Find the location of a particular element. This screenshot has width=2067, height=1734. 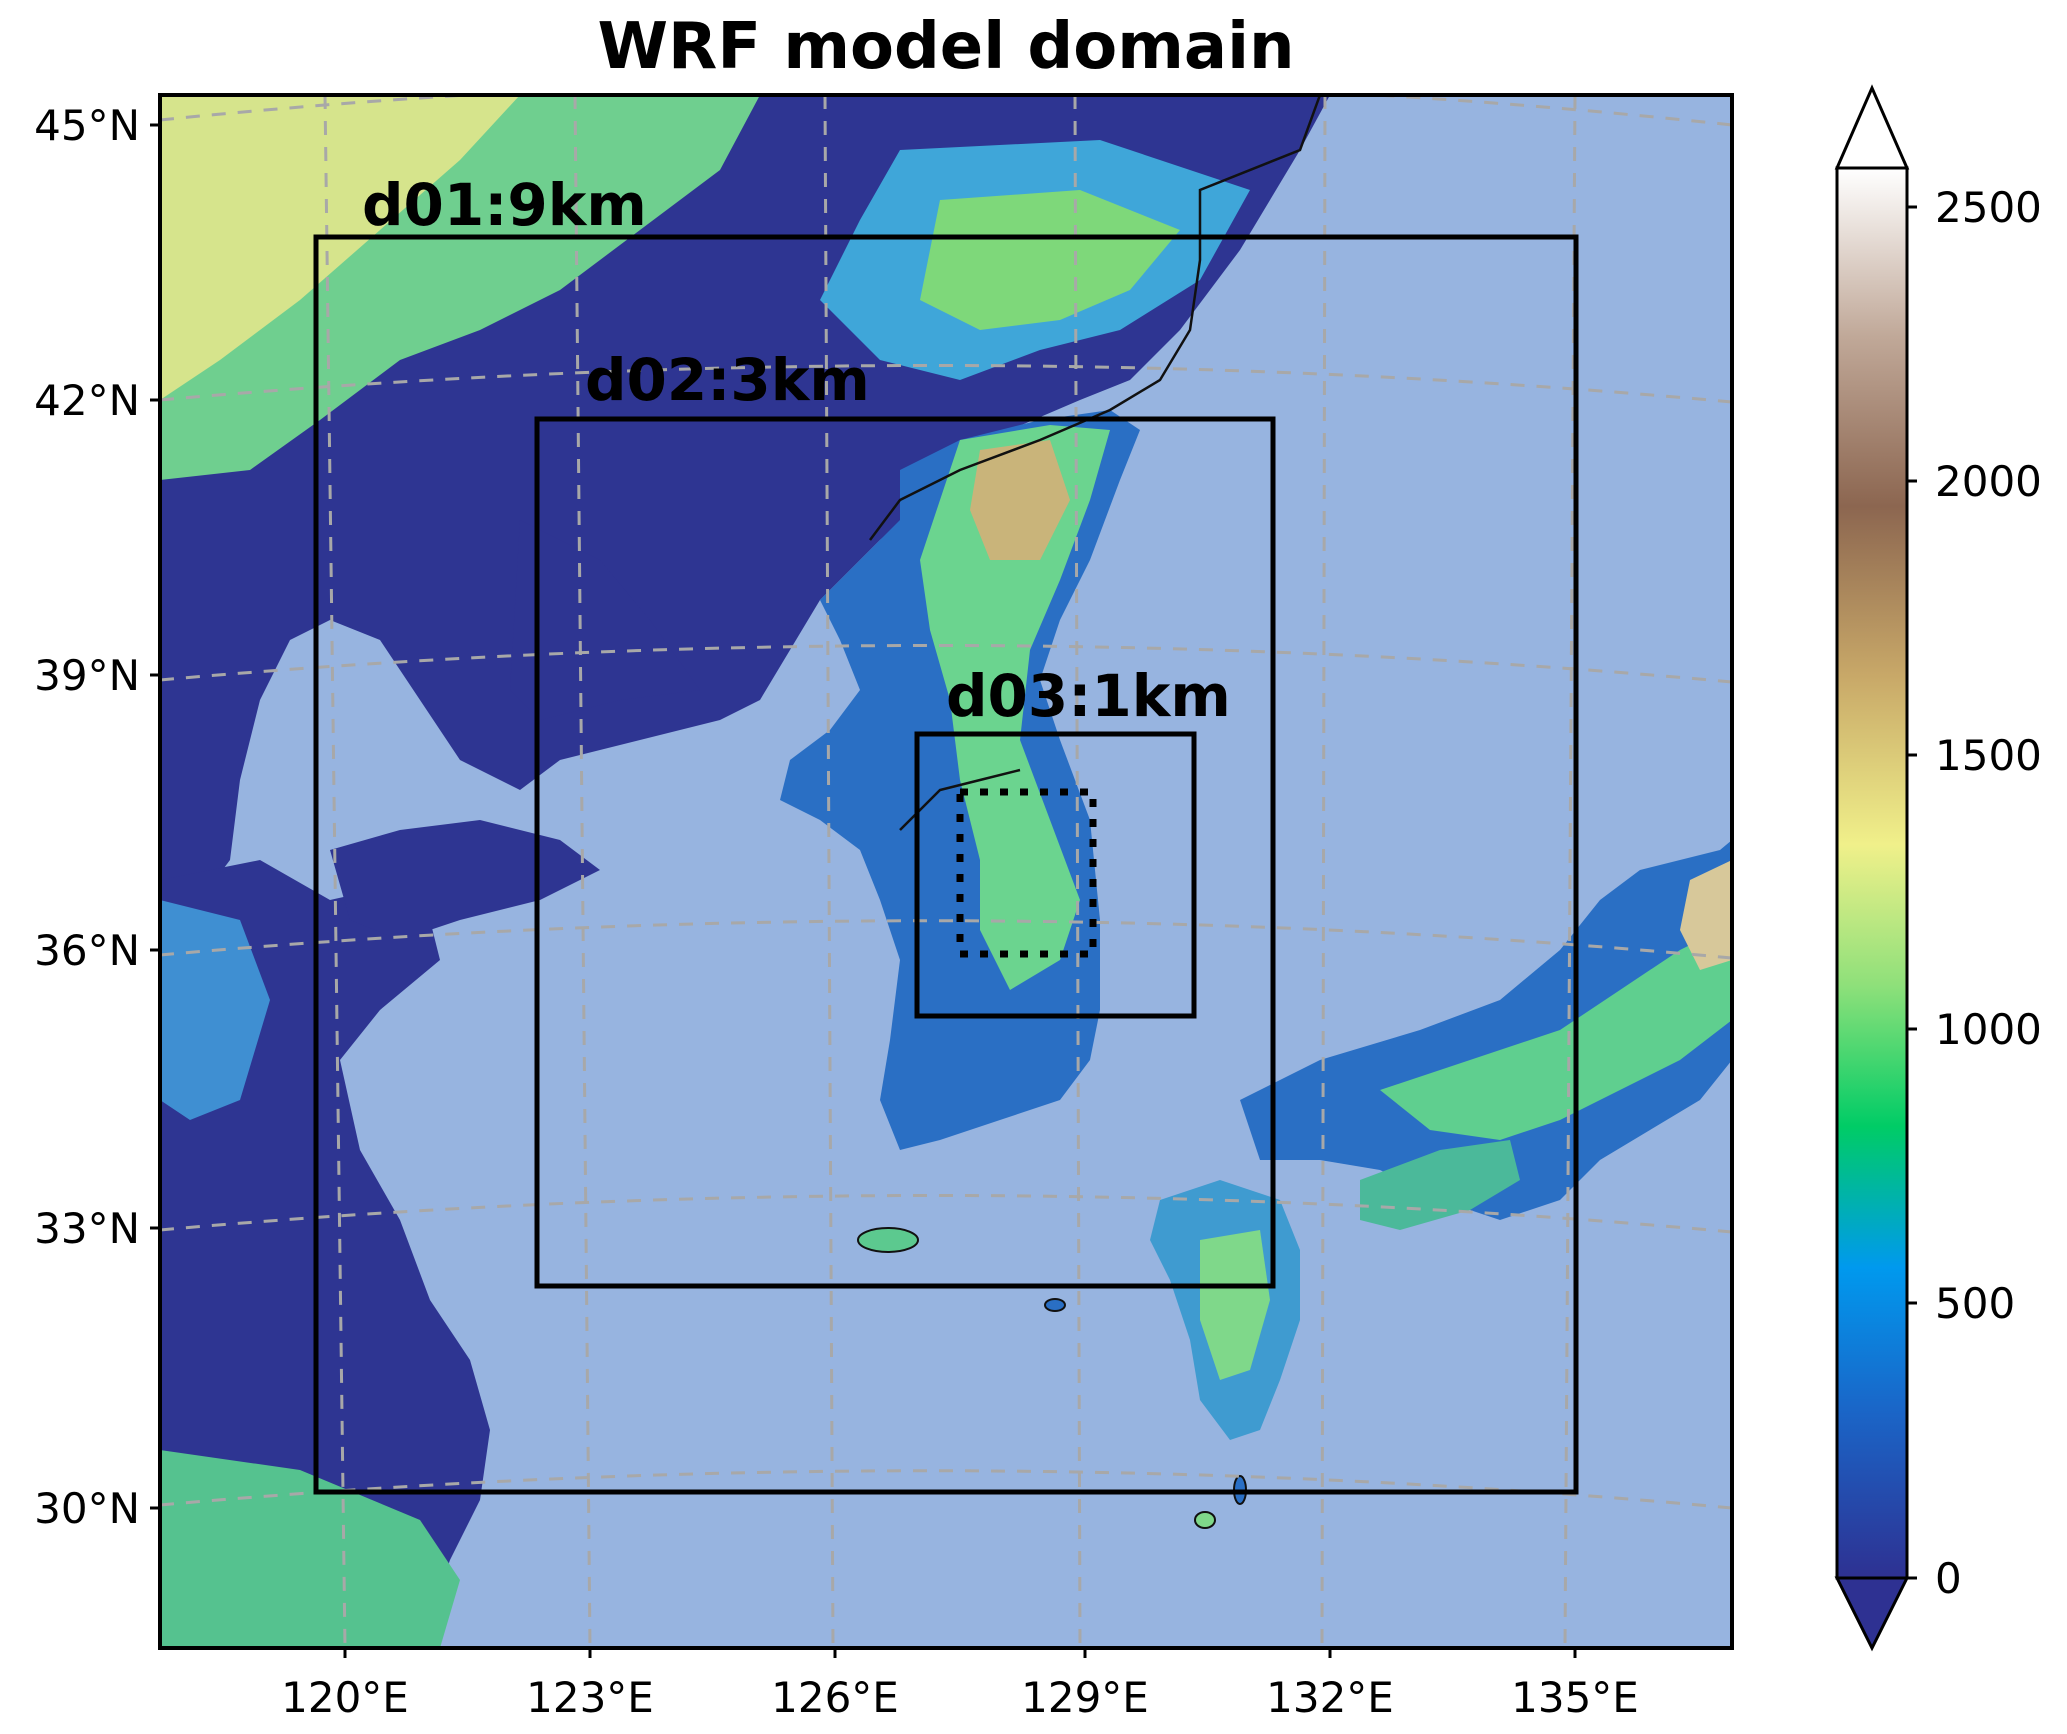

map-title: WRF model domain is located at coordinates (945, 47).